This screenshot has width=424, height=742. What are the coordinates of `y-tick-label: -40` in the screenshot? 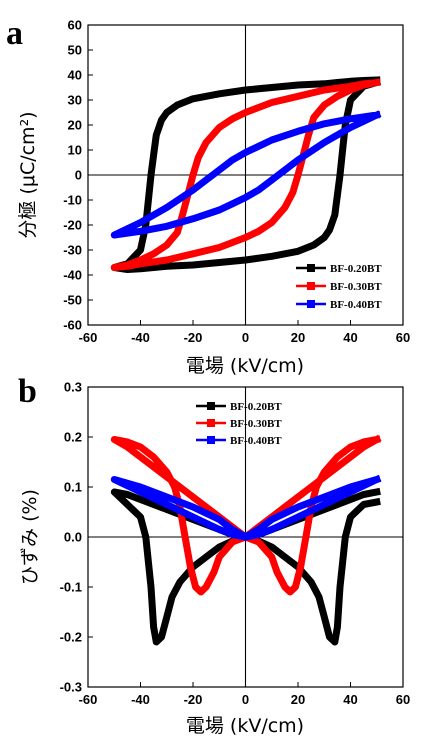 It's located at (72, 275).